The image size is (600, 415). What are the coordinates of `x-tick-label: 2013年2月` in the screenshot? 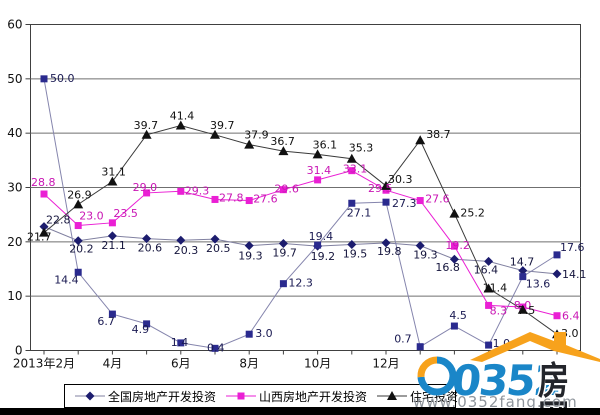 It's located at (44, 364).